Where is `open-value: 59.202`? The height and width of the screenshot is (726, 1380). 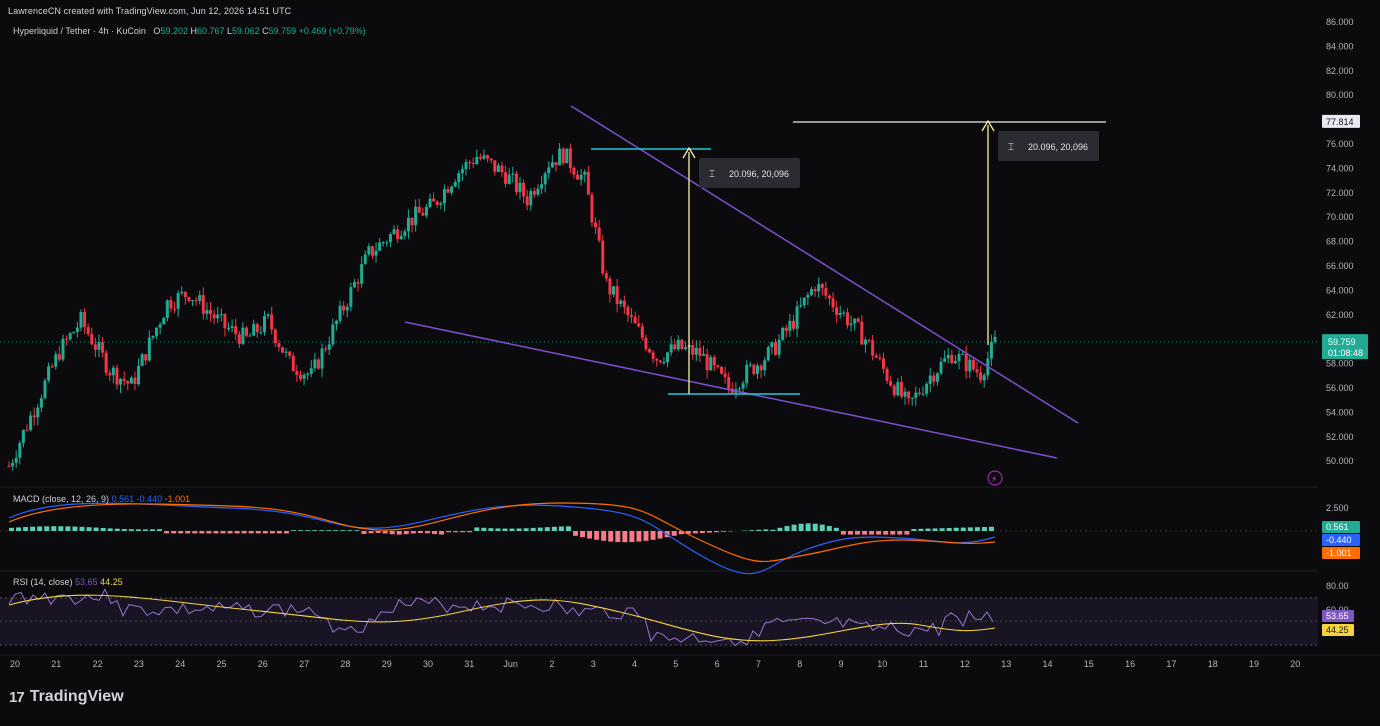
open-value: 59.202 is located at coordinates (174, 31).